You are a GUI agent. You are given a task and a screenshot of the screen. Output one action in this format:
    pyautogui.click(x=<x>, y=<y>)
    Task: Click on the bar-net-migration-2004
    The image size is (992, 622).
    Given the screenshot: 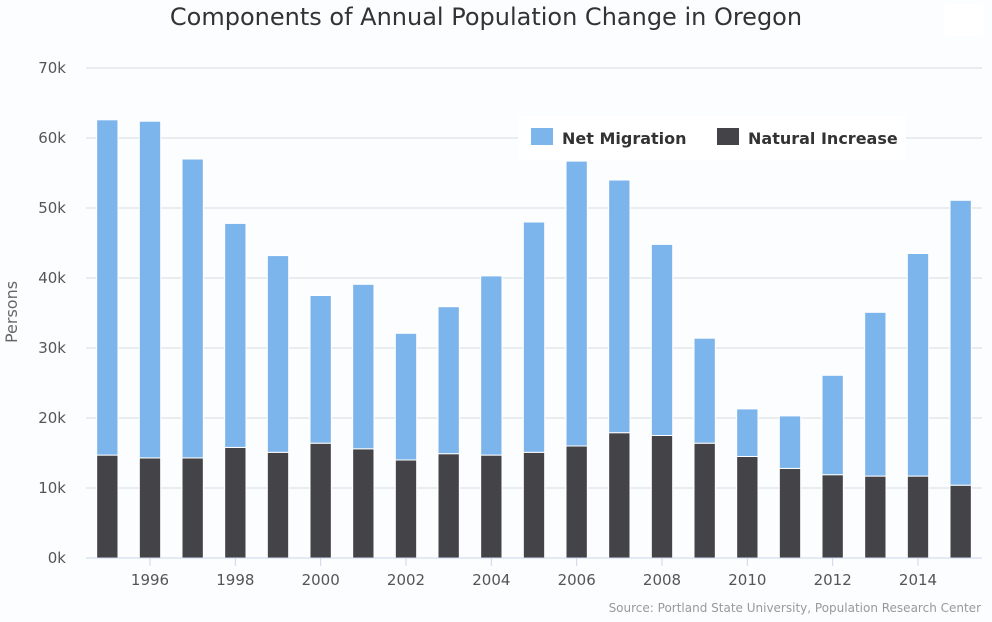 What is the action you would take?
    pyautogui.click(x=491, y=365)
    